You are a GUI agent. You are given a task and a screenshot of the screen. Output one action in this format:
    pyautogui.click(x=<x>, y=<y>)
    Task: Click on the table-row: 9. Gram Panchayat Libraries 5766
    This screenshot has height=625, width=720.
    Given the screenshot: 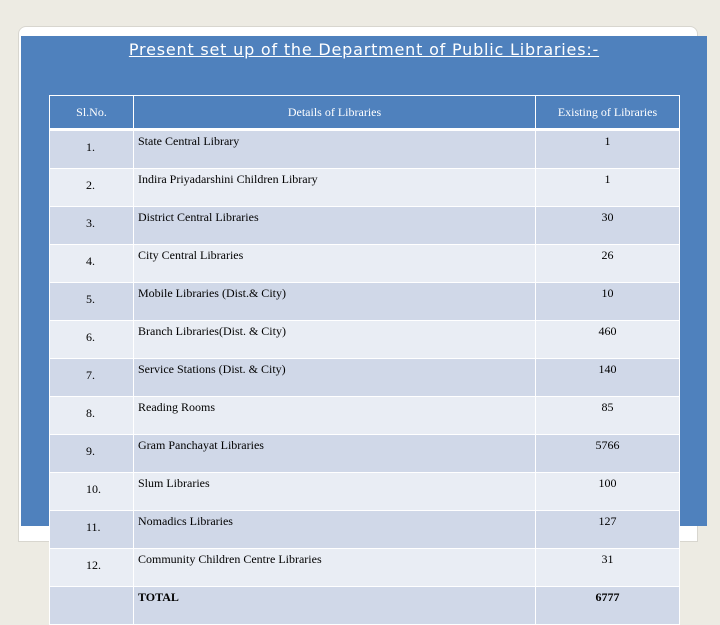 What is the action you would take?
    pyautogui.click(x=364, y=453)
    